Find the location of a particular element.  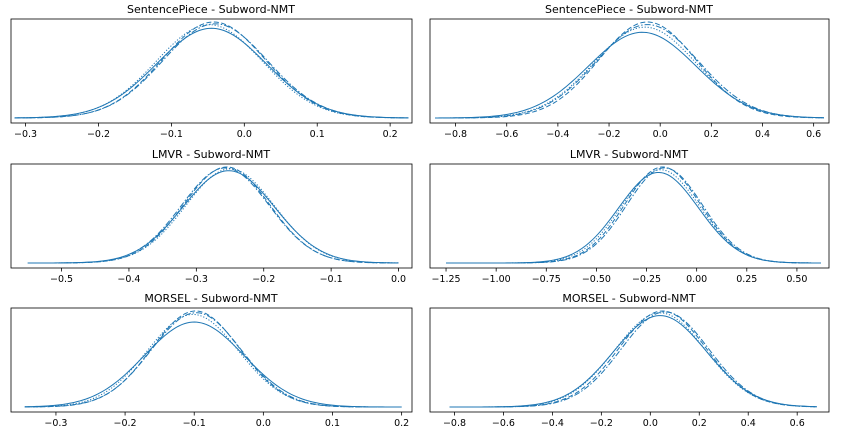

x-tick-label: 0.25 is located at coordinates (746, 279).